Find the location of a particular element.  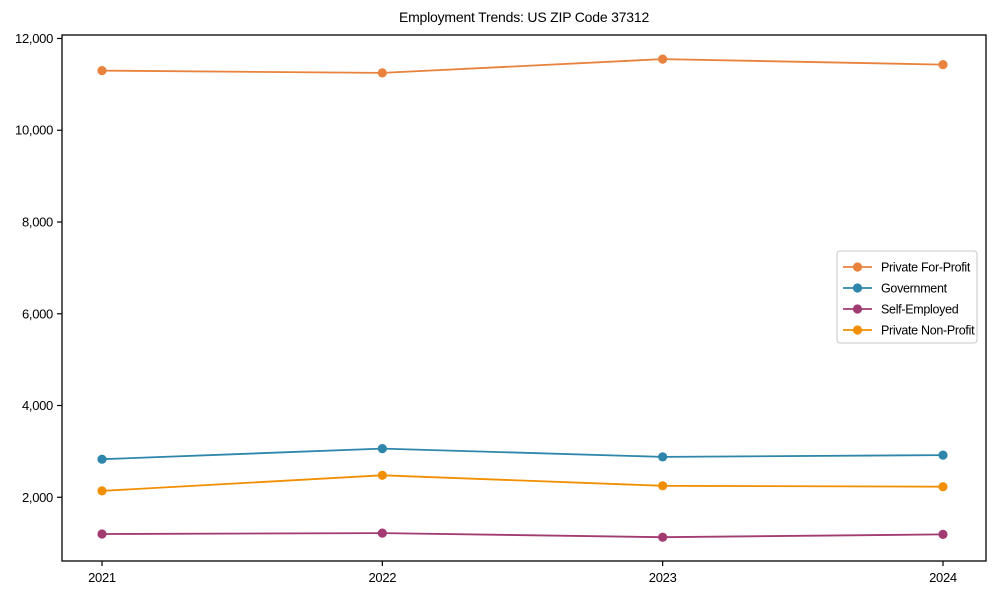

legend-label-private-for-profit: Private For-Profit is located at coordinates (926, 268).